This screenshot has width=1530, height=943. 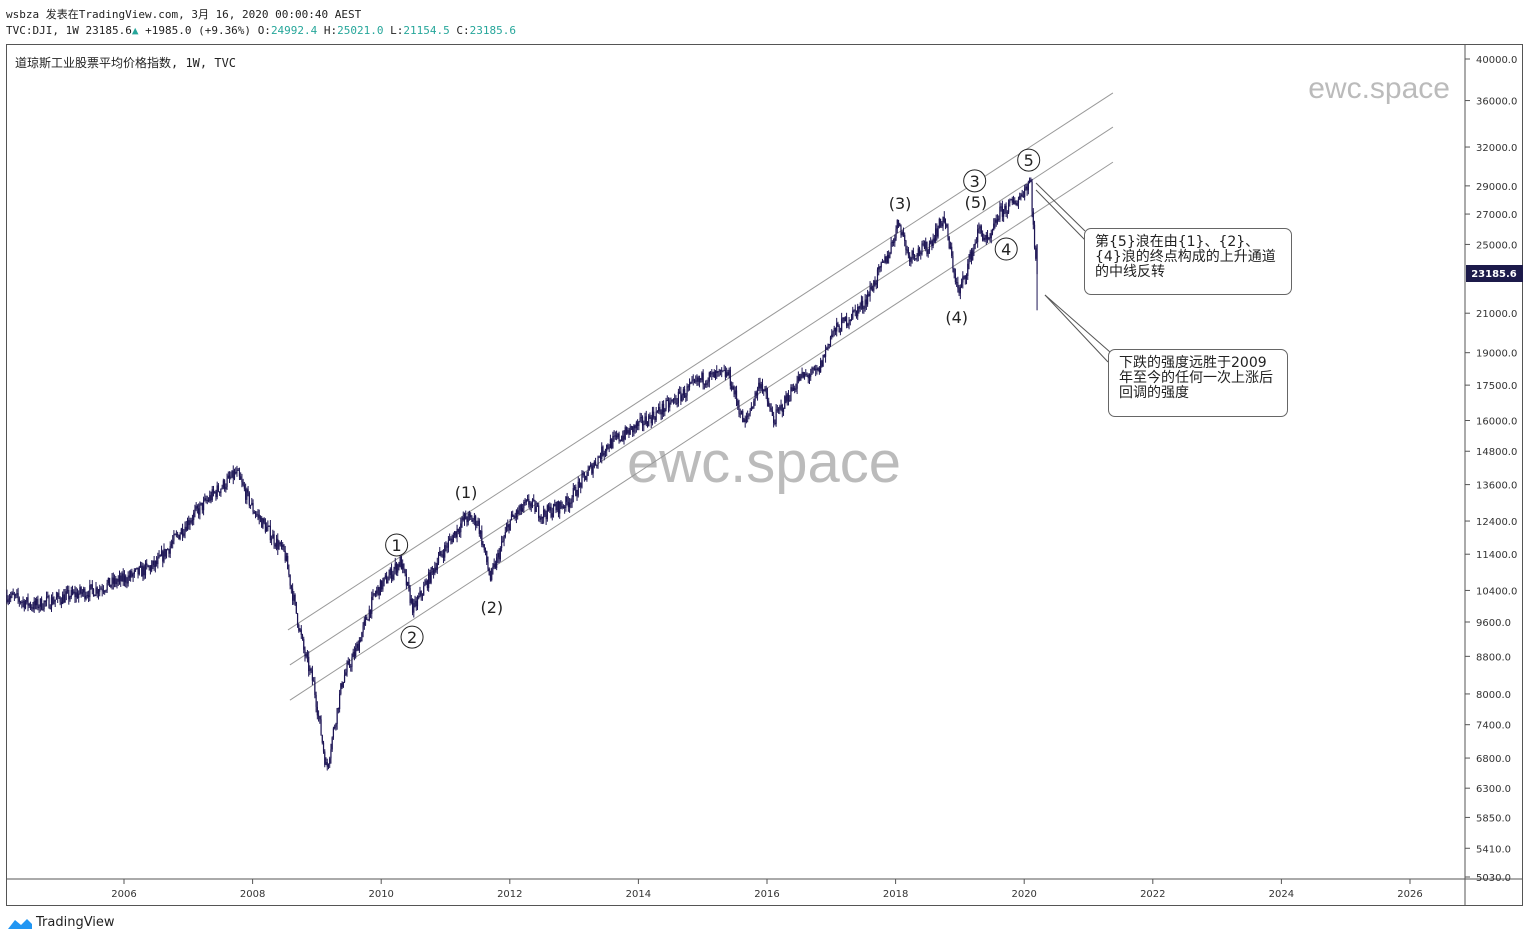 What do you see at coordinates (1496, 102) in the screenshot?
I see `y-tick-label: 36000.0` at bounding box center [1496, 102].